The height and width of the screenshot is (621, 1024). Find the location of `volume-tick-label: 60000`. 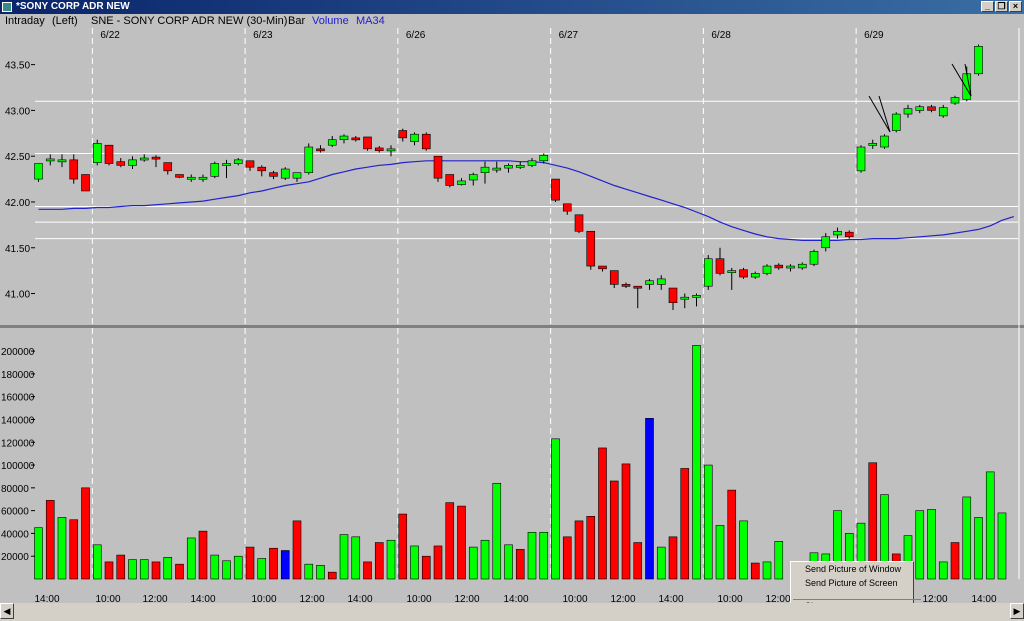

volume-tick-label: 60000 is located at coordinates (15, 512).